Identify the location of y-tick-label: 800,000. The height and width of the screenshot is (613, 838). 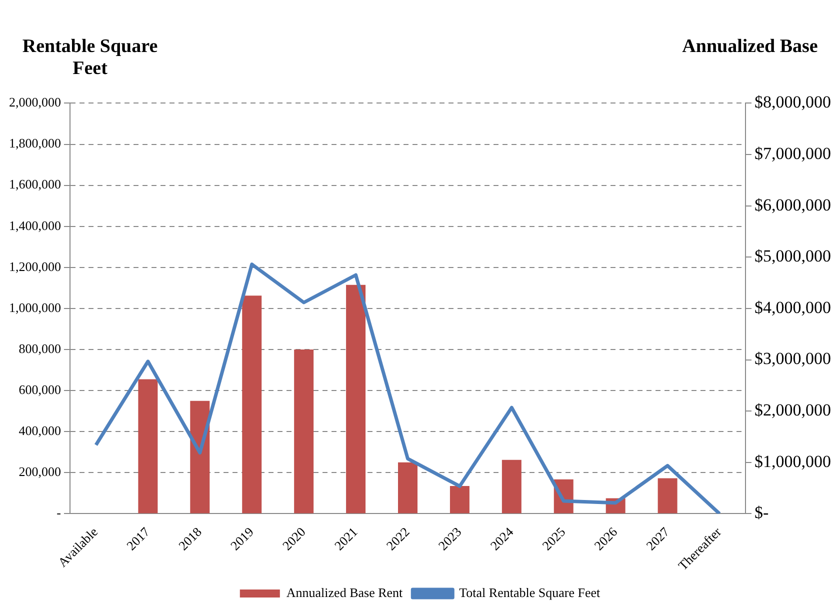
(39, 348).